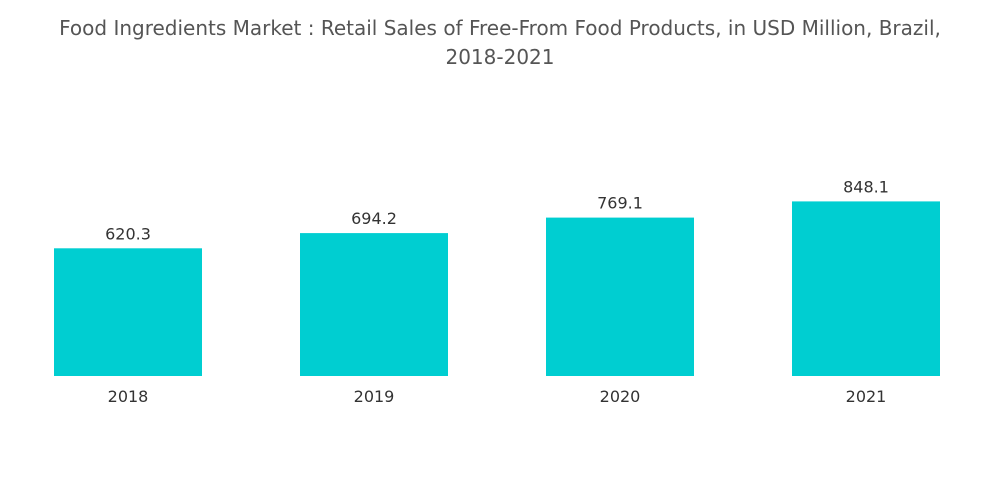 Image resolution: width=1000 pixels, height=504 pixels. I want to click on data-label-2020: 769.1, so click(620, 203).